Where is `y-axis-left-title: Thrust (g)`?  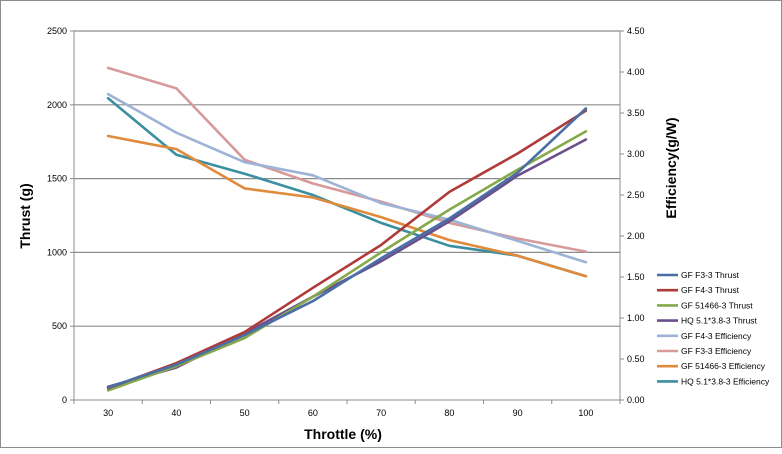
y-axis-left-title: Thrust (g) is located at coordinates (25, 215).